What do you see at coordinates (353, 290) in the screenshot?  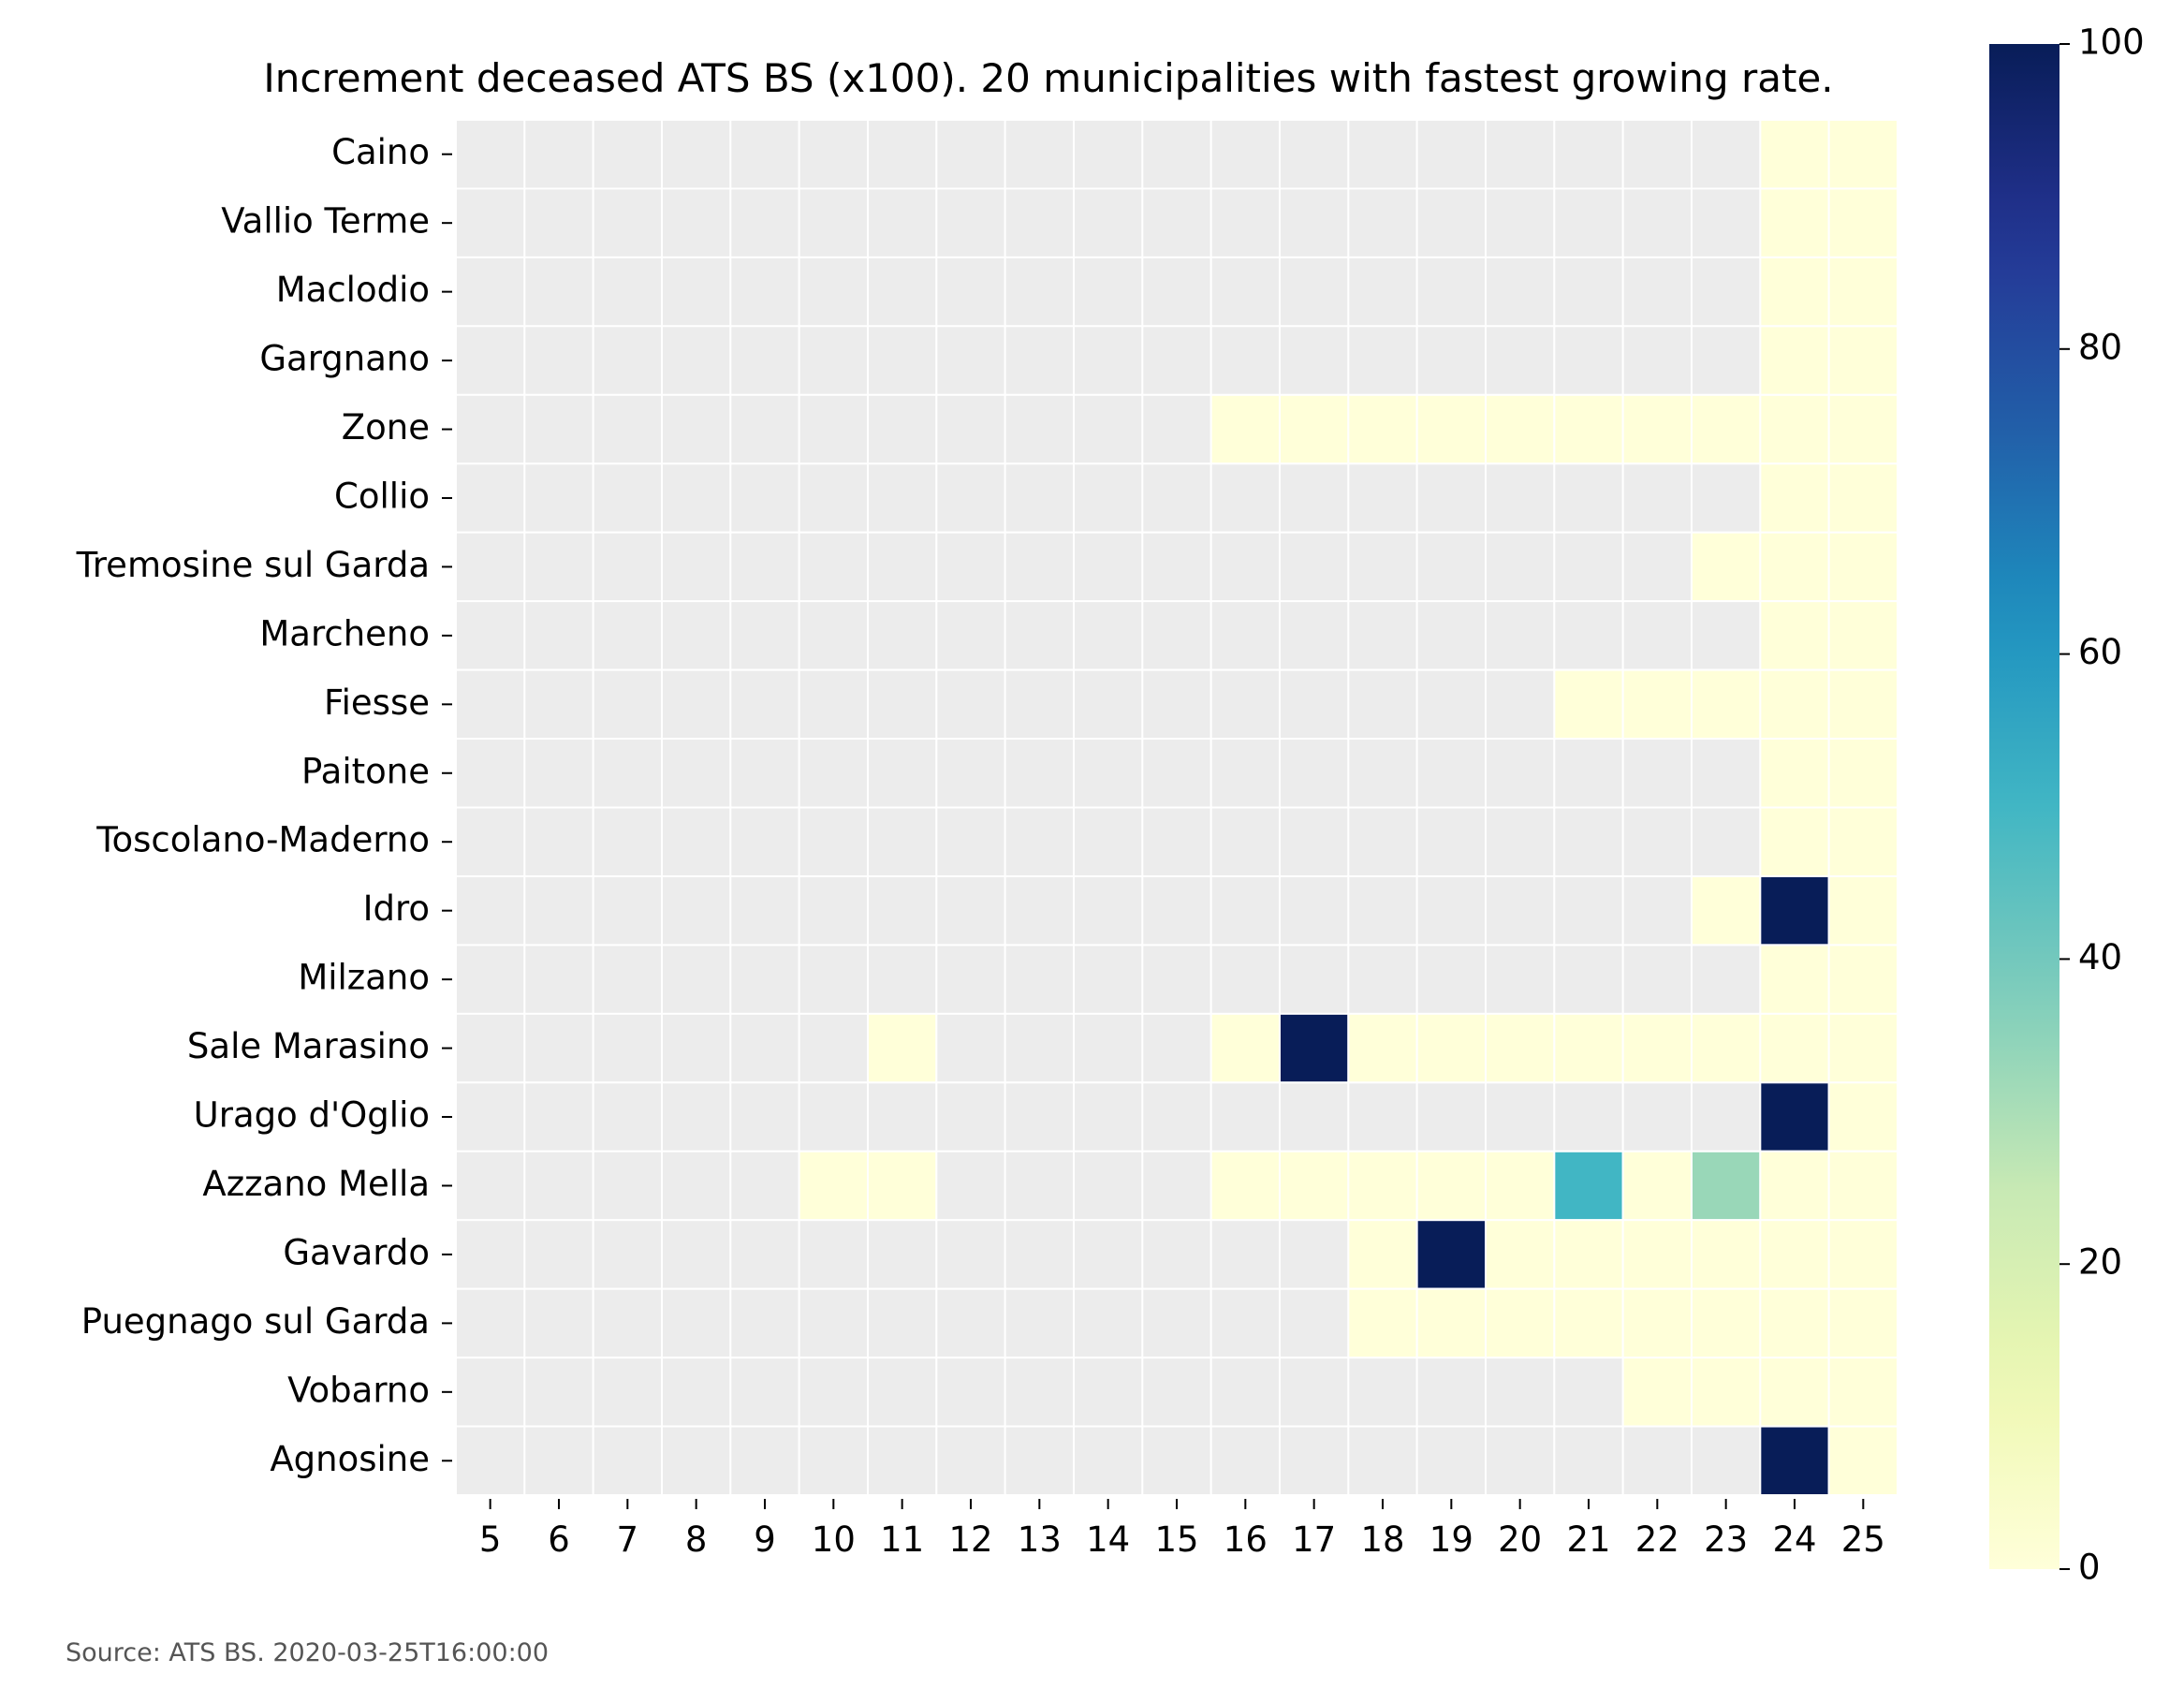 I see `row-label: Maclodio` at bounding box center [353, 290].